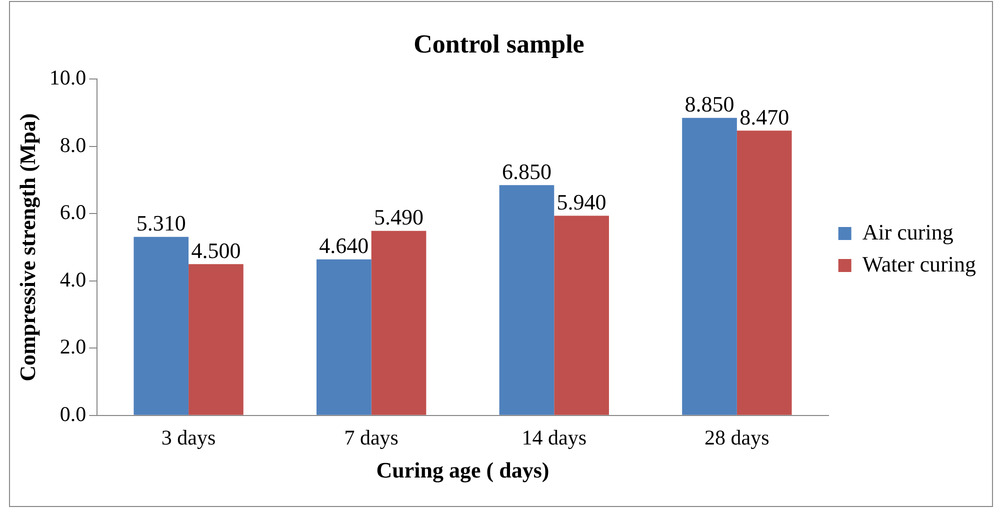 This screenshot has width=994, height=509. What do you see at coordinates (73, 346) in the screenshot?
I see `y-tick-label: 2.0` at bounding box center [73, 346].